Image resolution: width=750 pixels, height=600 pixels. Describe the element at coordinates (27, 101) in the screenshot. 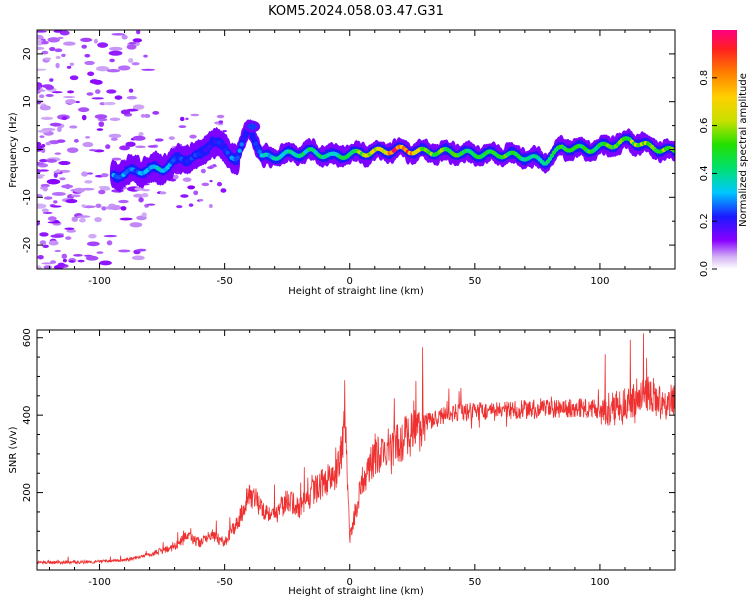

I see `y-tick-label: 10` at that location.